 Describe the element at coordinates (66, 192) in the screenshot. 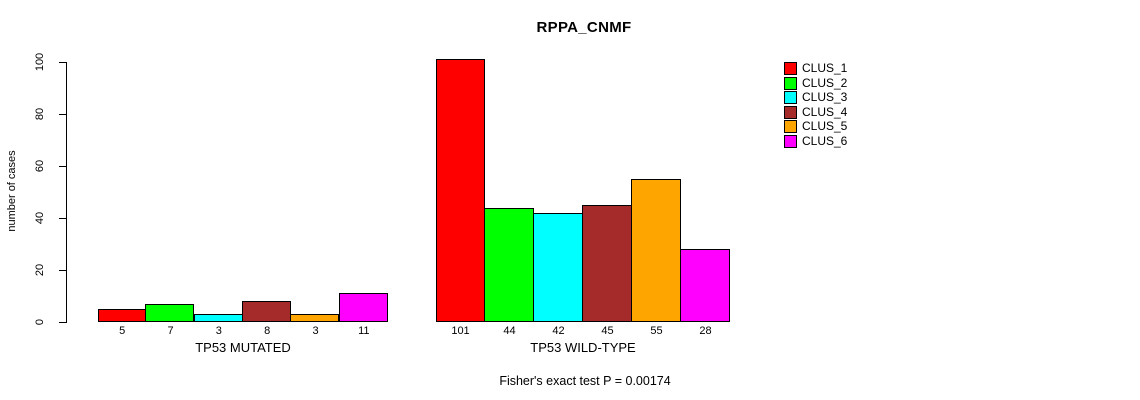

I see `y-axis` at that location.